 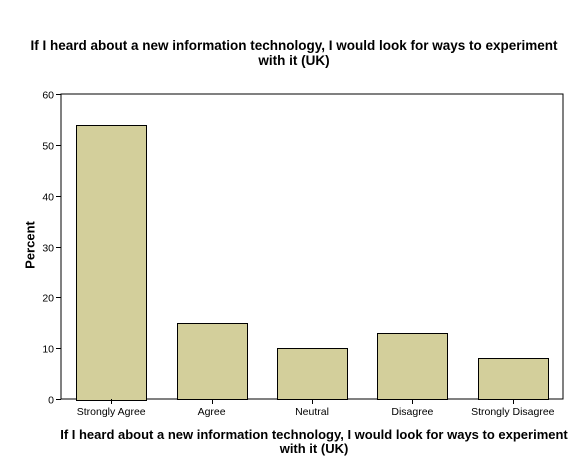 I want to click on y-tick-label: 30, so click(x=48, y=249).